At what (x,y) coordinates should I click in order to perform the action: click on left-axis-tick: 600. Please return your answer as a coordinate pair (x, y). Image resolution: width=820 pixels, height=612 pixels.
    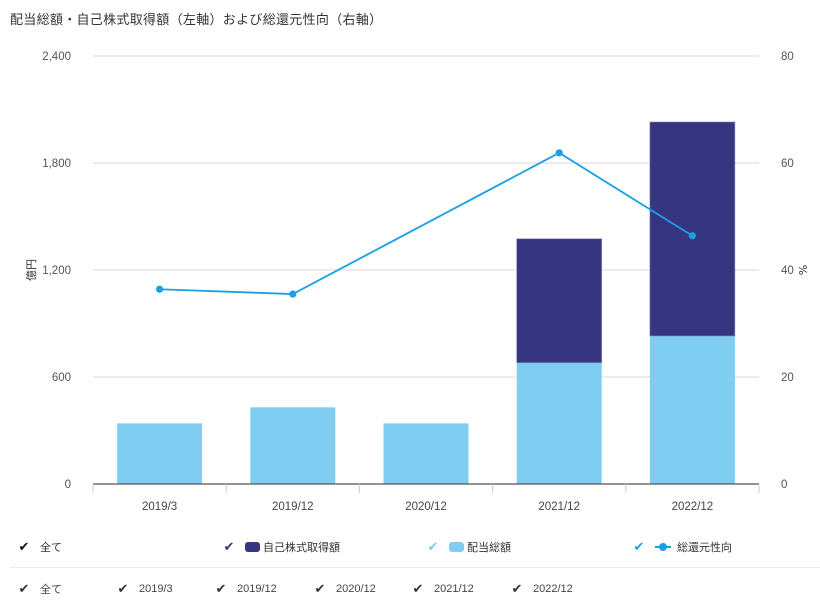
    Looking at the image, I should click on (61, 378).